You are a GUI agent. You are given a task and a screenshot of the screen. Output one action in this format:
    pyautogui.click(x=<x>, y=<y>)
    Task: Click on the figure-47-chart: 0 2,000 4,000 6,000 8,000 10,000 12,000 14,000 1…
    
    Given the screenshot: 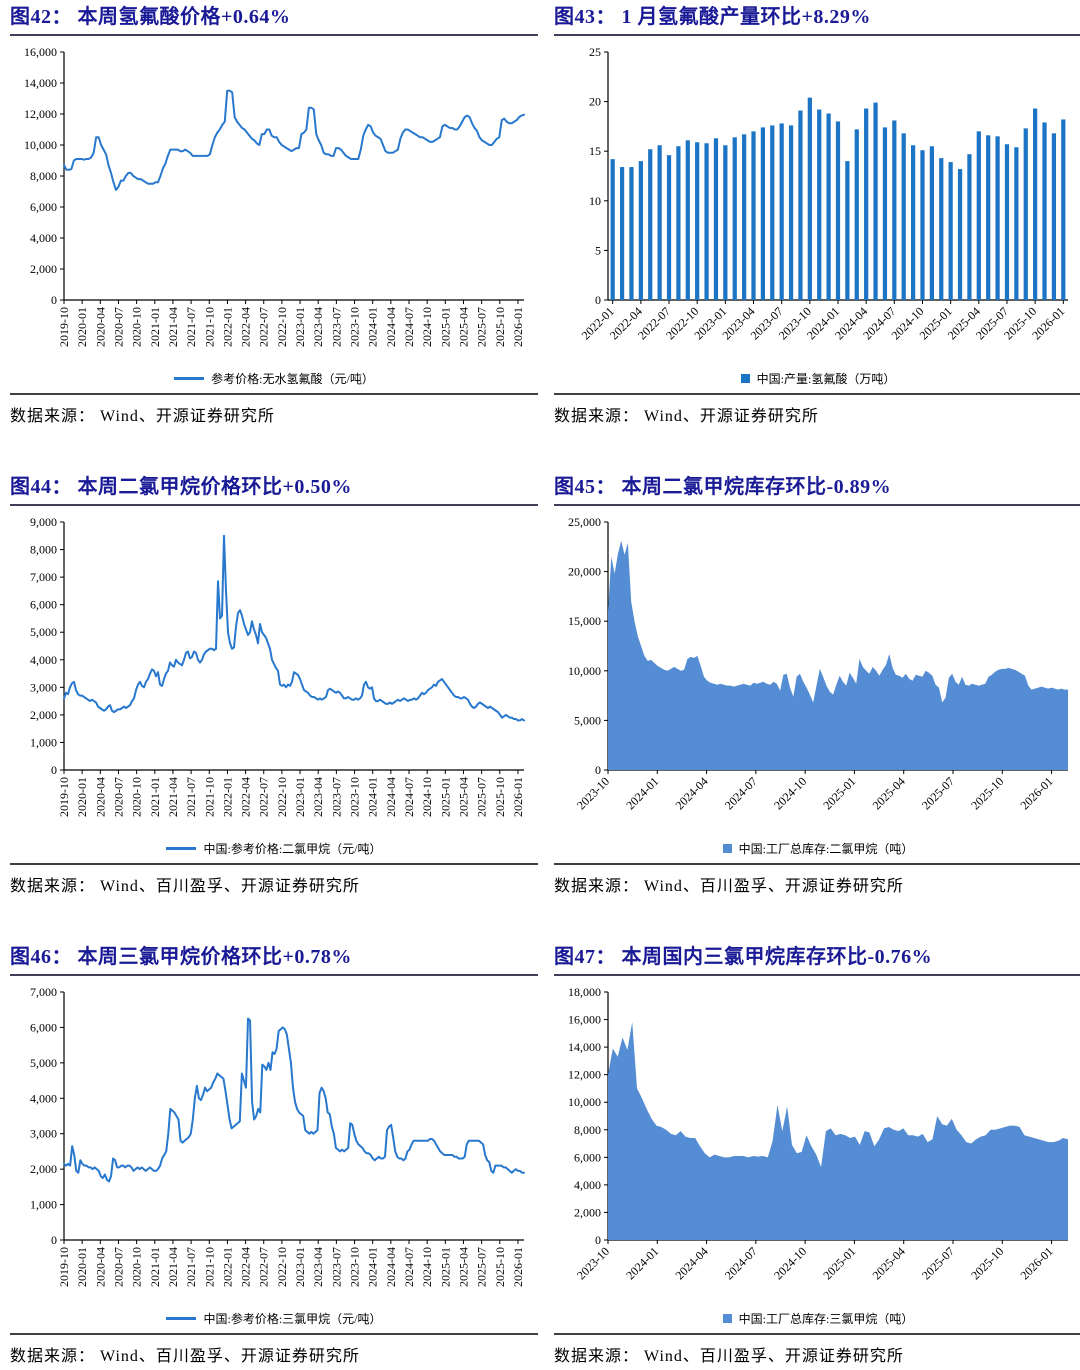 What is the action you would take?
    pyautogui.click(x=817, y=1145)
    